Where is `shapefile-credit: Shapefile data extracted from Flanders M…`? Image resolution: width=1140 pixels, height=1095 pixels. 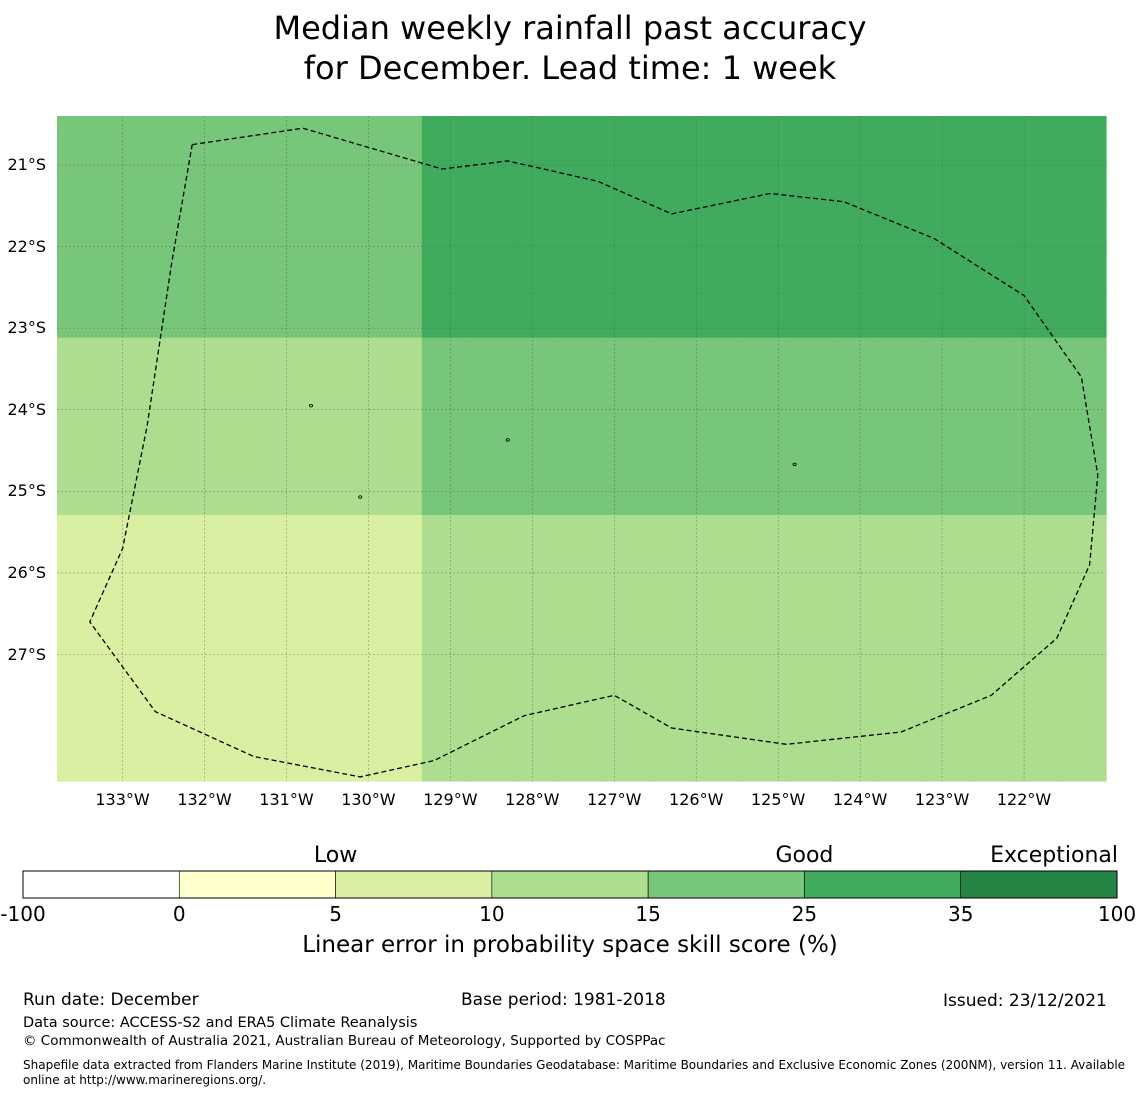
shapefile-credit: Shapefile data extracted from Flanders M… is located at coordinates (574, 1072).